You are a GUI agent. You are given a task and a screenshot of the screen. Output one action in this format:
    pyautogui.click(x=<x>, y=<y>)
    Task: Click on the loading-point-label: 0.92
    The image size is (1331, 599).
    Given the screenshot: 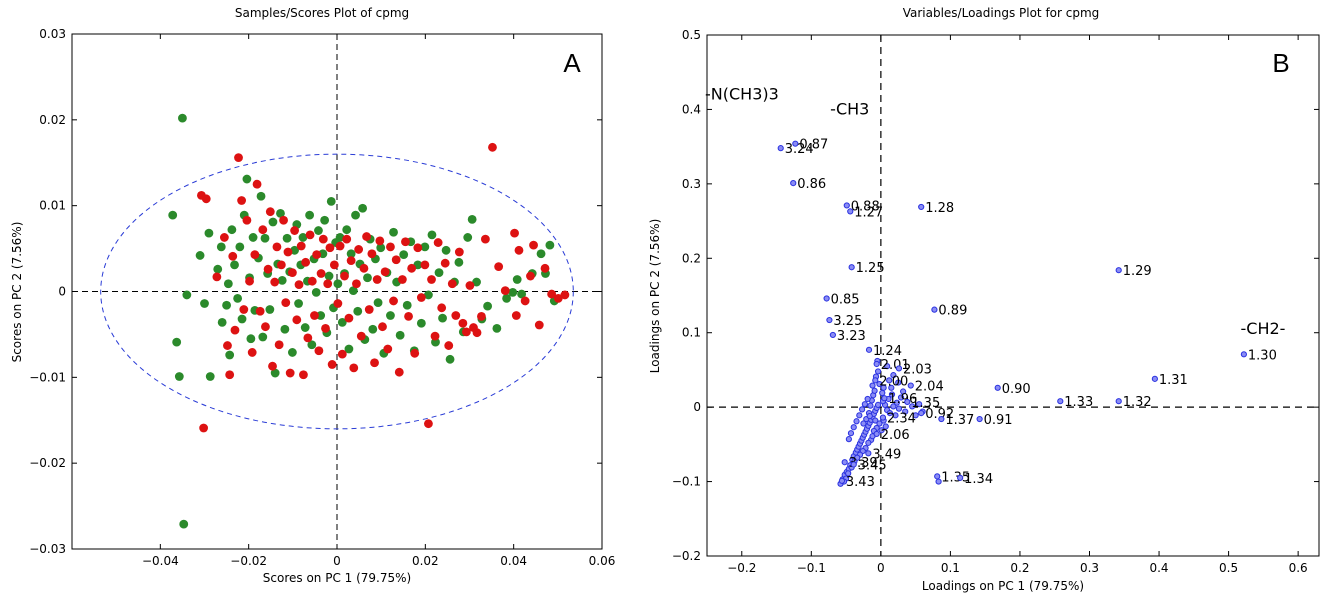 What is the action you would take?
    pyautogui.click(x=939, y=414)
    